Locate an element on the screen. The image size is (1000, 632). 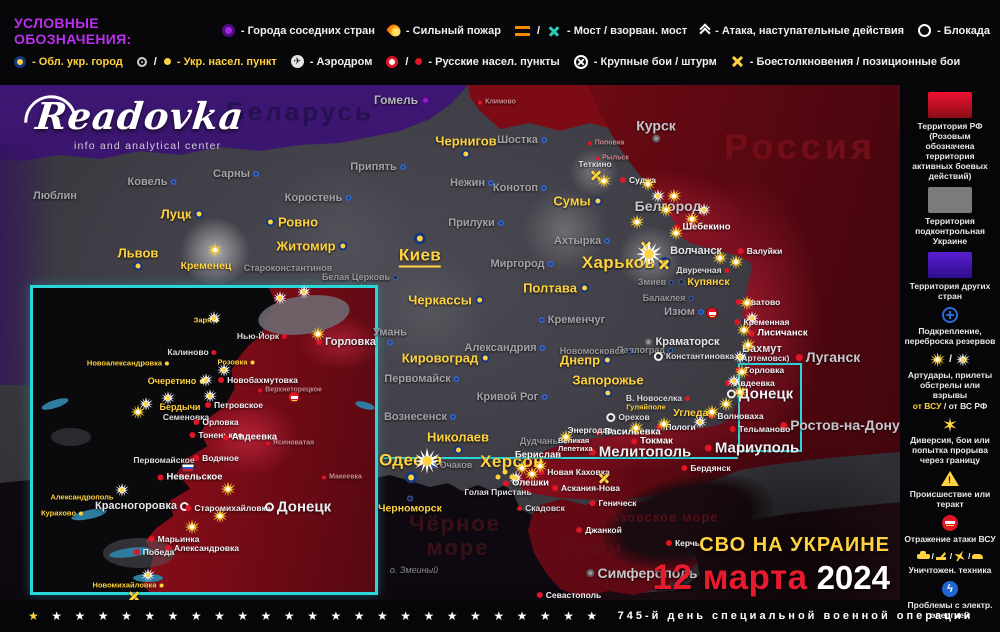
legend-item: - Атака, наступательные действия is located at coordinates (802, 30).